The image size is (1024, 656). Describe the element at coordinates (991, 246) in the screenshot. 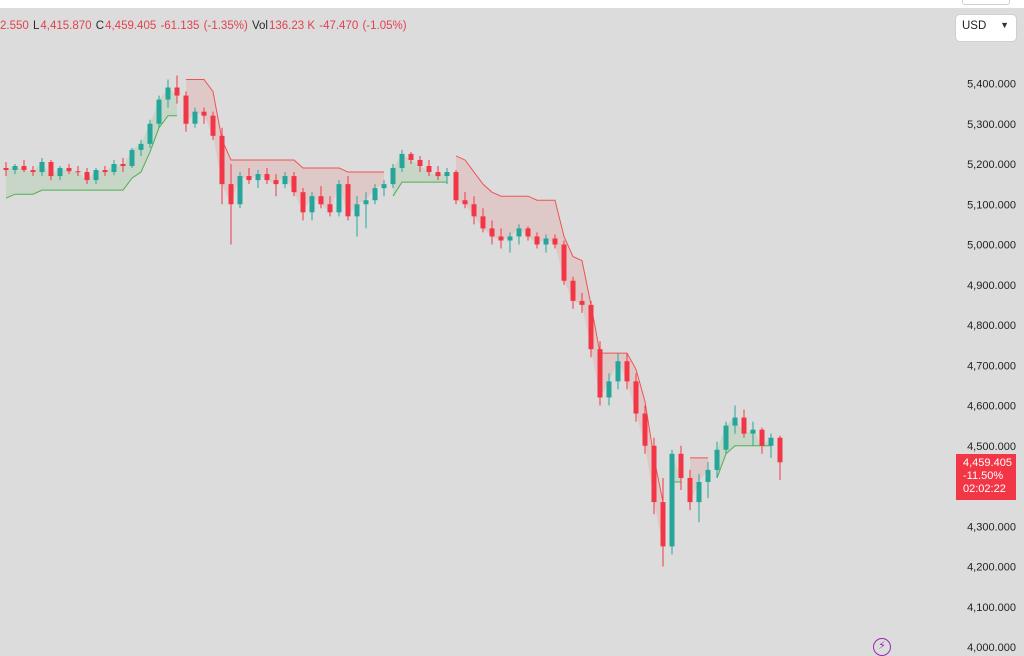

I see `y-tick-label: 5,000.000` at that location.